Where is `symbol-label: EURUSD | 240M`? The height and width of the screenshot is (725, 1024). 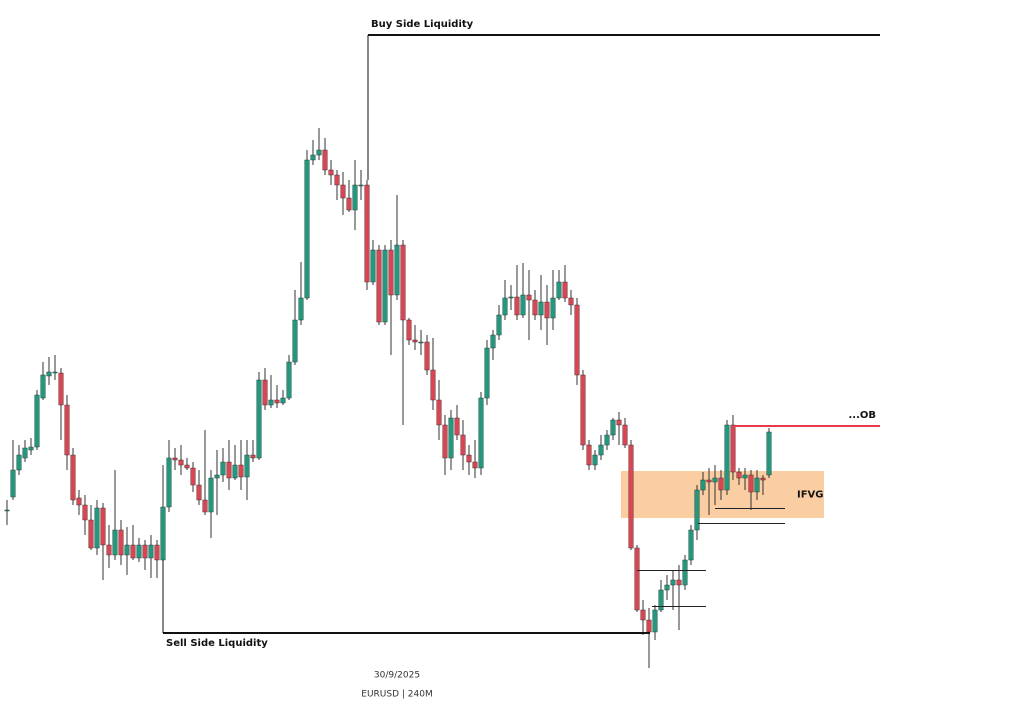
symbol-label: EURUSD | 240M is located at coordinates (396, 695).